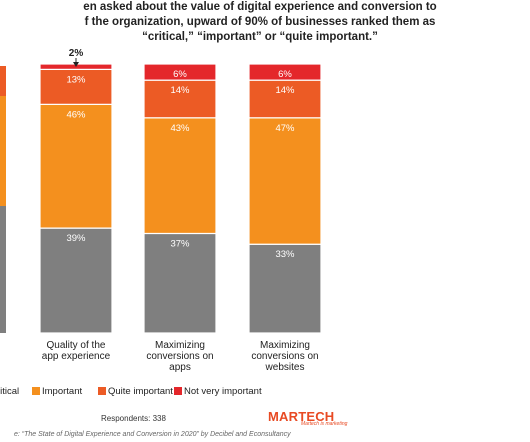 This screenshot has width=530, height=442. Describe the element at coordinates (223, 391) in the screenshot. I see `legend-label: Not very important` at that location.